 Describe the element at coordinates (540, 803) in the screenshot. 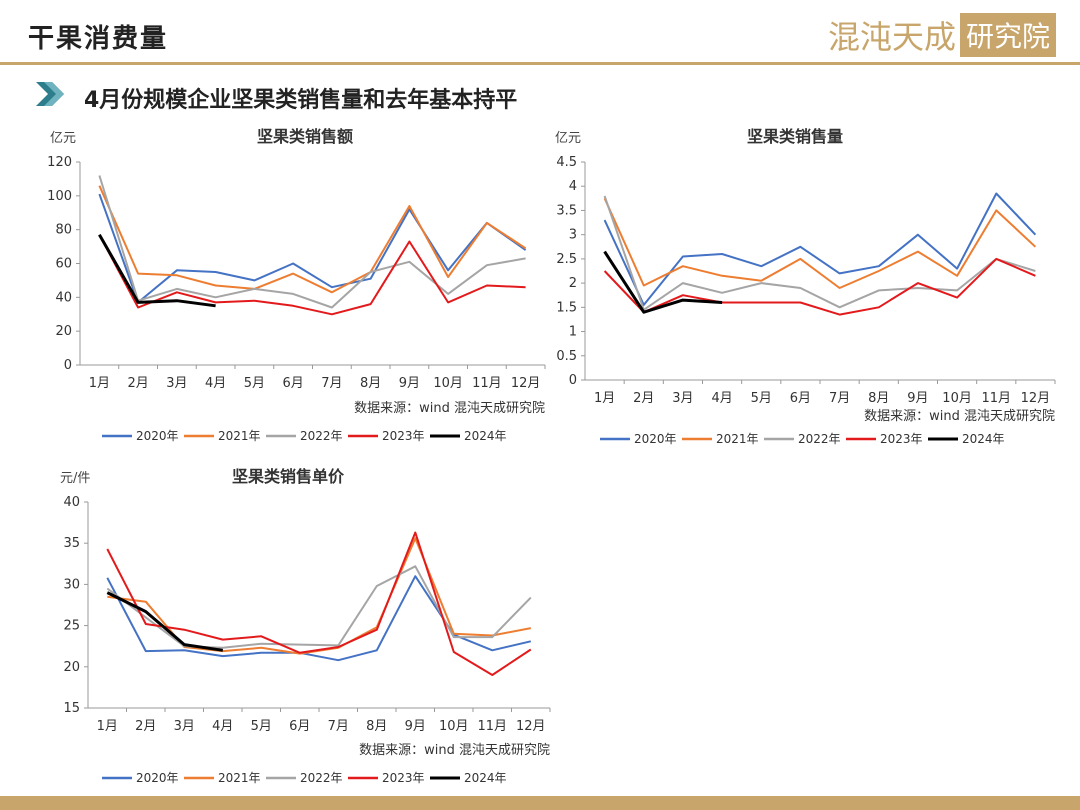

I see `bottom-bar` at that location.